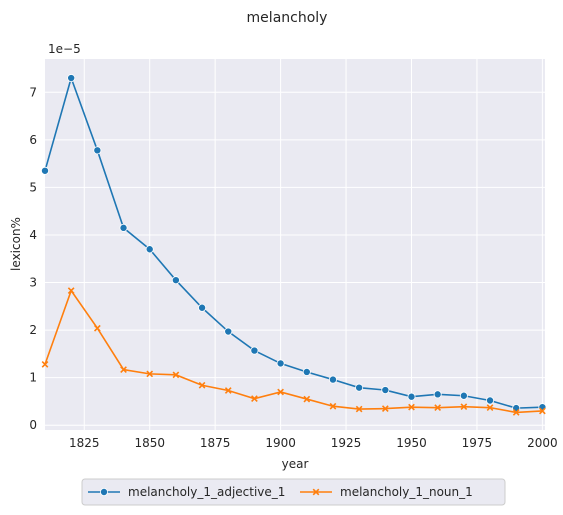 The image size is (563, 515). What do you see at coordinates (542, 443) in the screenshot?
I see `x-tick-label: 2000` at bounding box center [542, 443].